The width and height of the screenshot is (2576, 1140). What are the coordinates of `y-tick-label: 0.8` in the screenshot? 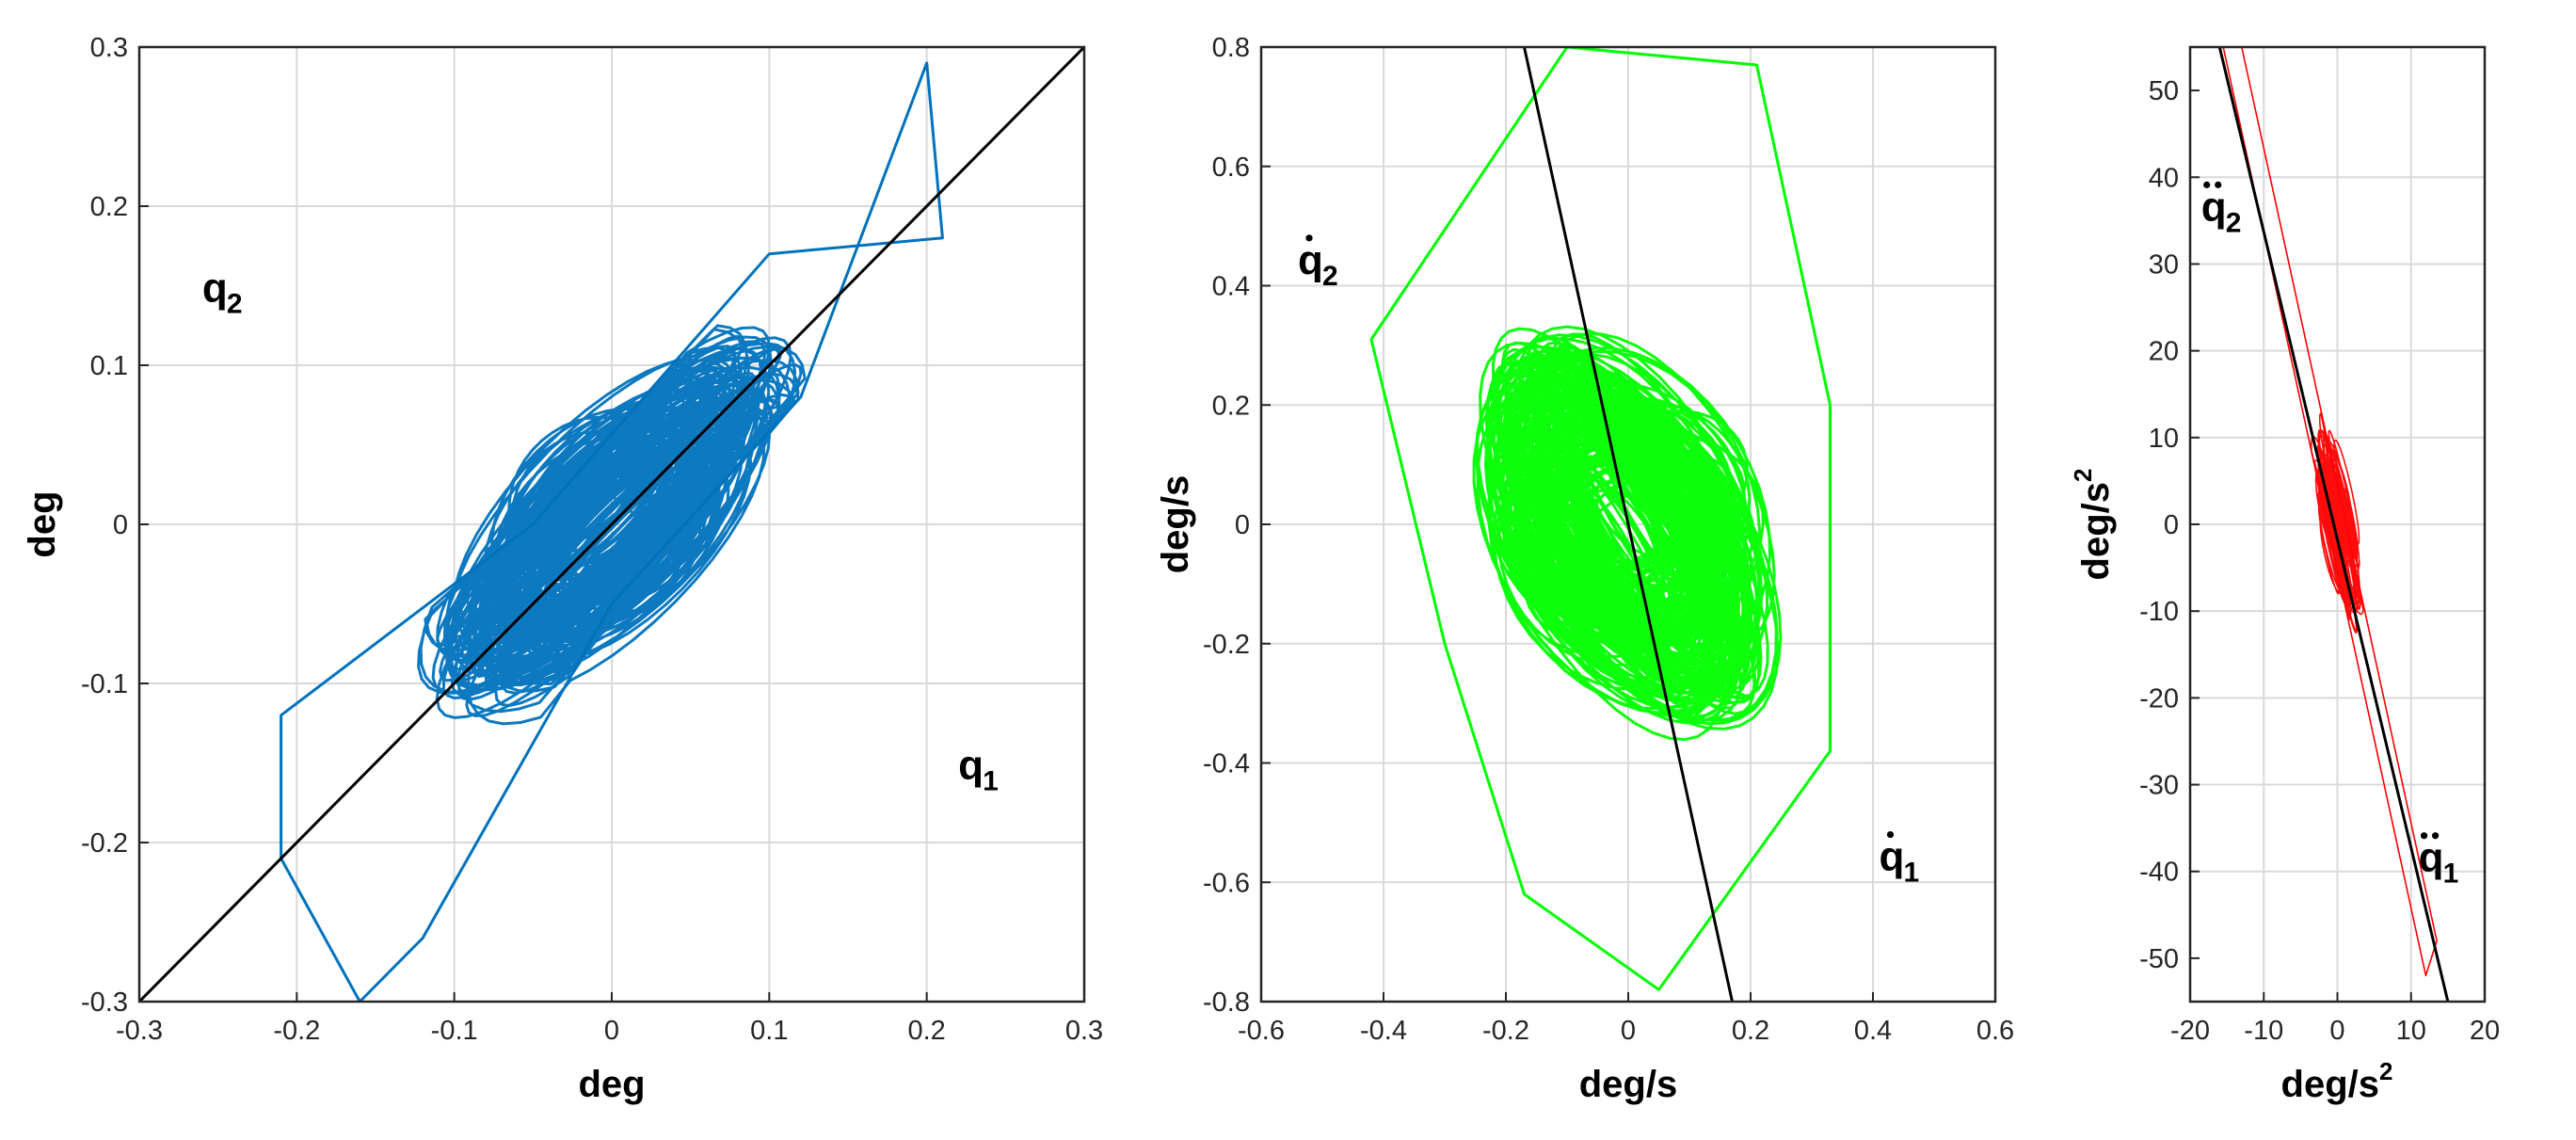 It's located at (1231, 48).